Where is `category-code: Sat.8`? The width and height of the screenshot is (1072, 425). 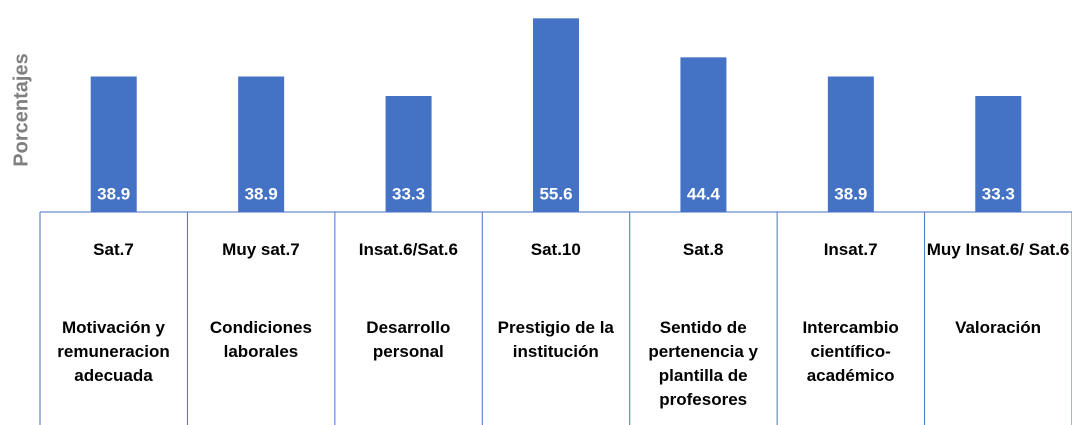
category-code: Sat.8 is located at coordinates (703, 249).